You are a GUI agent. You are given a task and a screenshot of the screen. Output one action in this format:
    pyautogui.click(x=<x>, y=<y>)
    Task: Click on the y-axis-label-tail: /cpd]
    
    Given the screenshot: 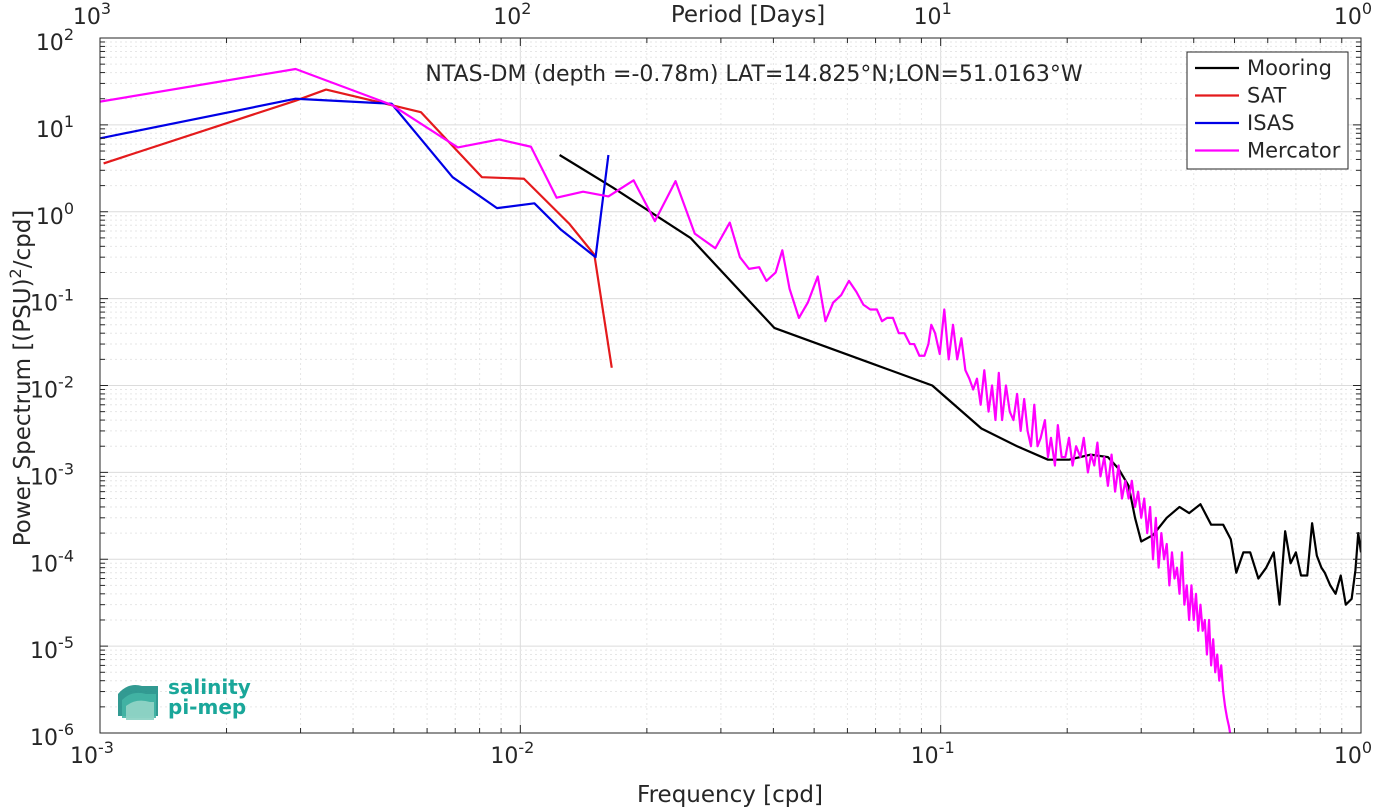 What is the action you would take?
    pyautogui.click(x=23, y=239)
    